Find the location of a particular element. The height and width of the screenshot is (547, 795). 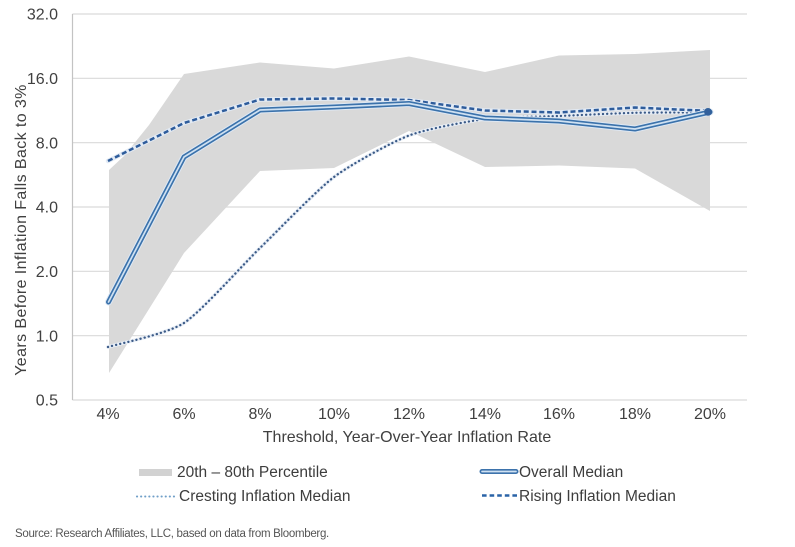

svg-text: Rising Inflation Median is located at coordinates (597, 496).